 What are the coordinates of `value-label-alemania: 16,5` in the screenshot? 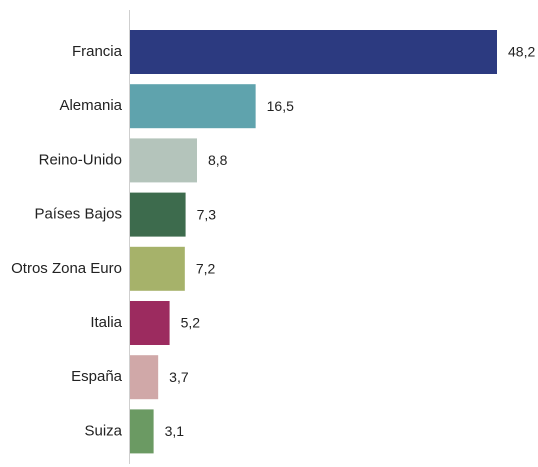 It's located at (280, 106).